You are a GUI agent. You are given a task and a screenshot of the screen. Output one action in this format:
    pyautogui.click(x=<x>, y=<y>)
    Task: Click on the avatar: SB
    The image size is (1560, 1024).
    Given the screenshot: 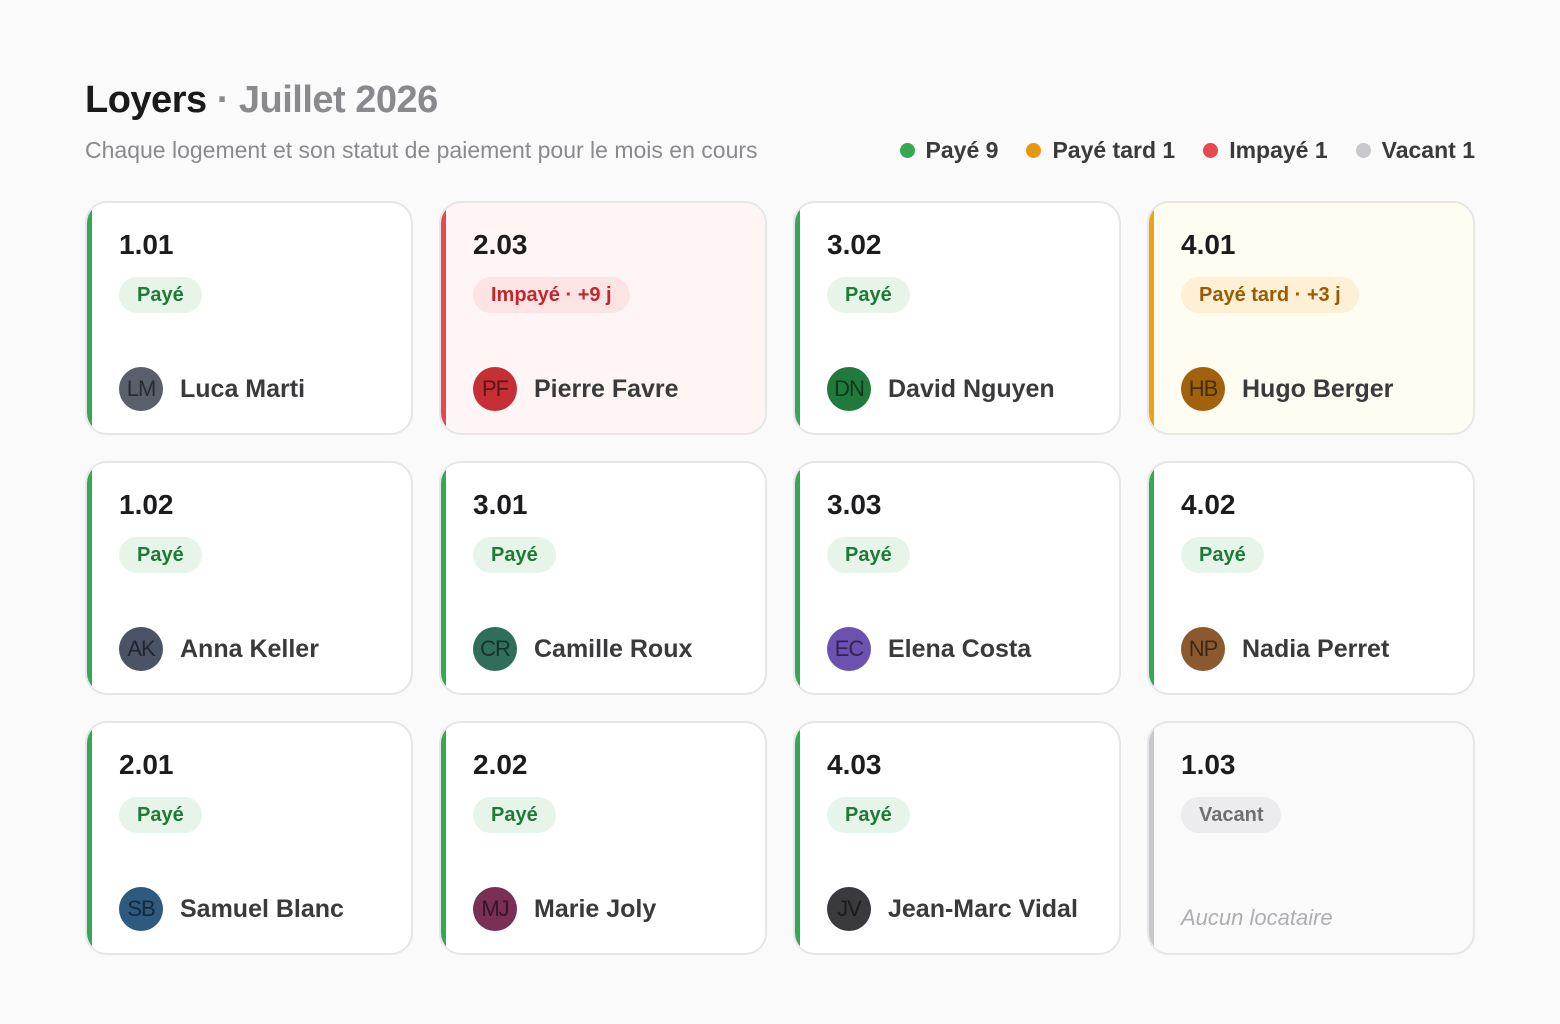 What is the action you would take?
    pyautogui.click(x=141, y=909)
    